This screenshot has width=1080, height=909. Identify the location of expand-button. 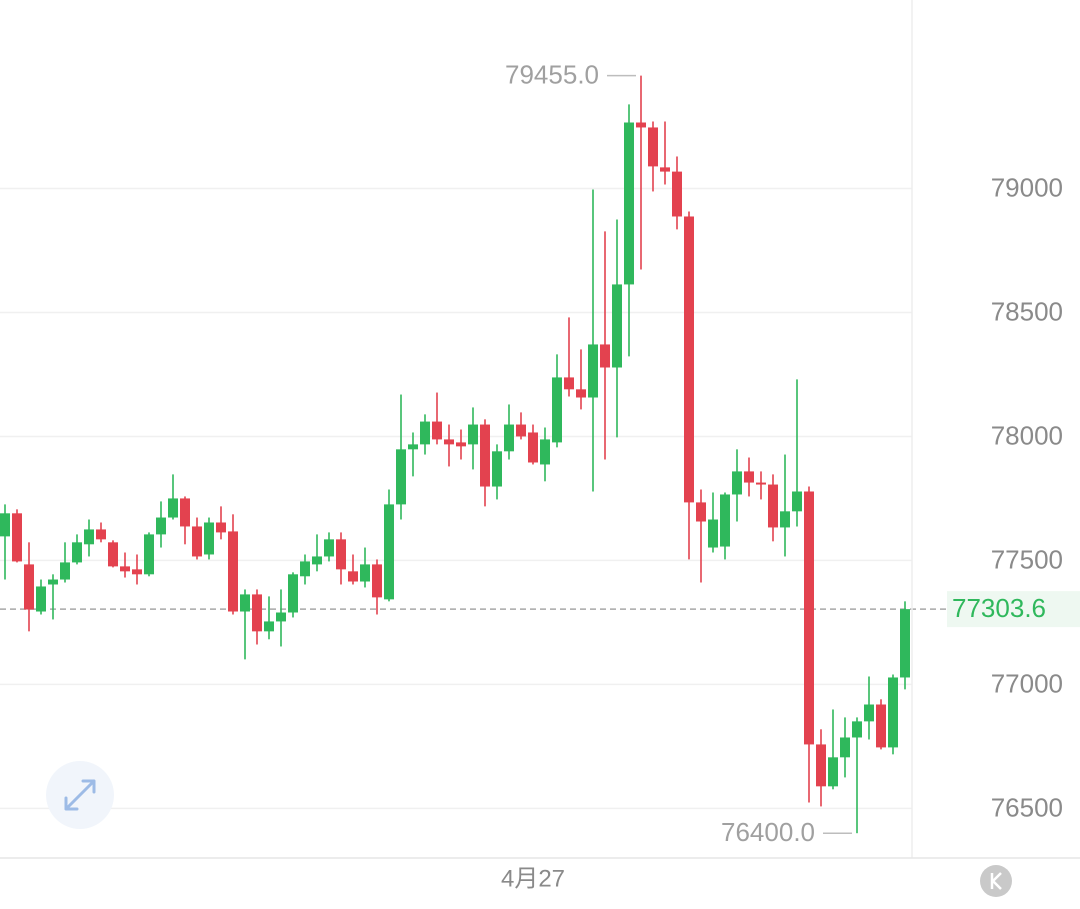
(80, 795).